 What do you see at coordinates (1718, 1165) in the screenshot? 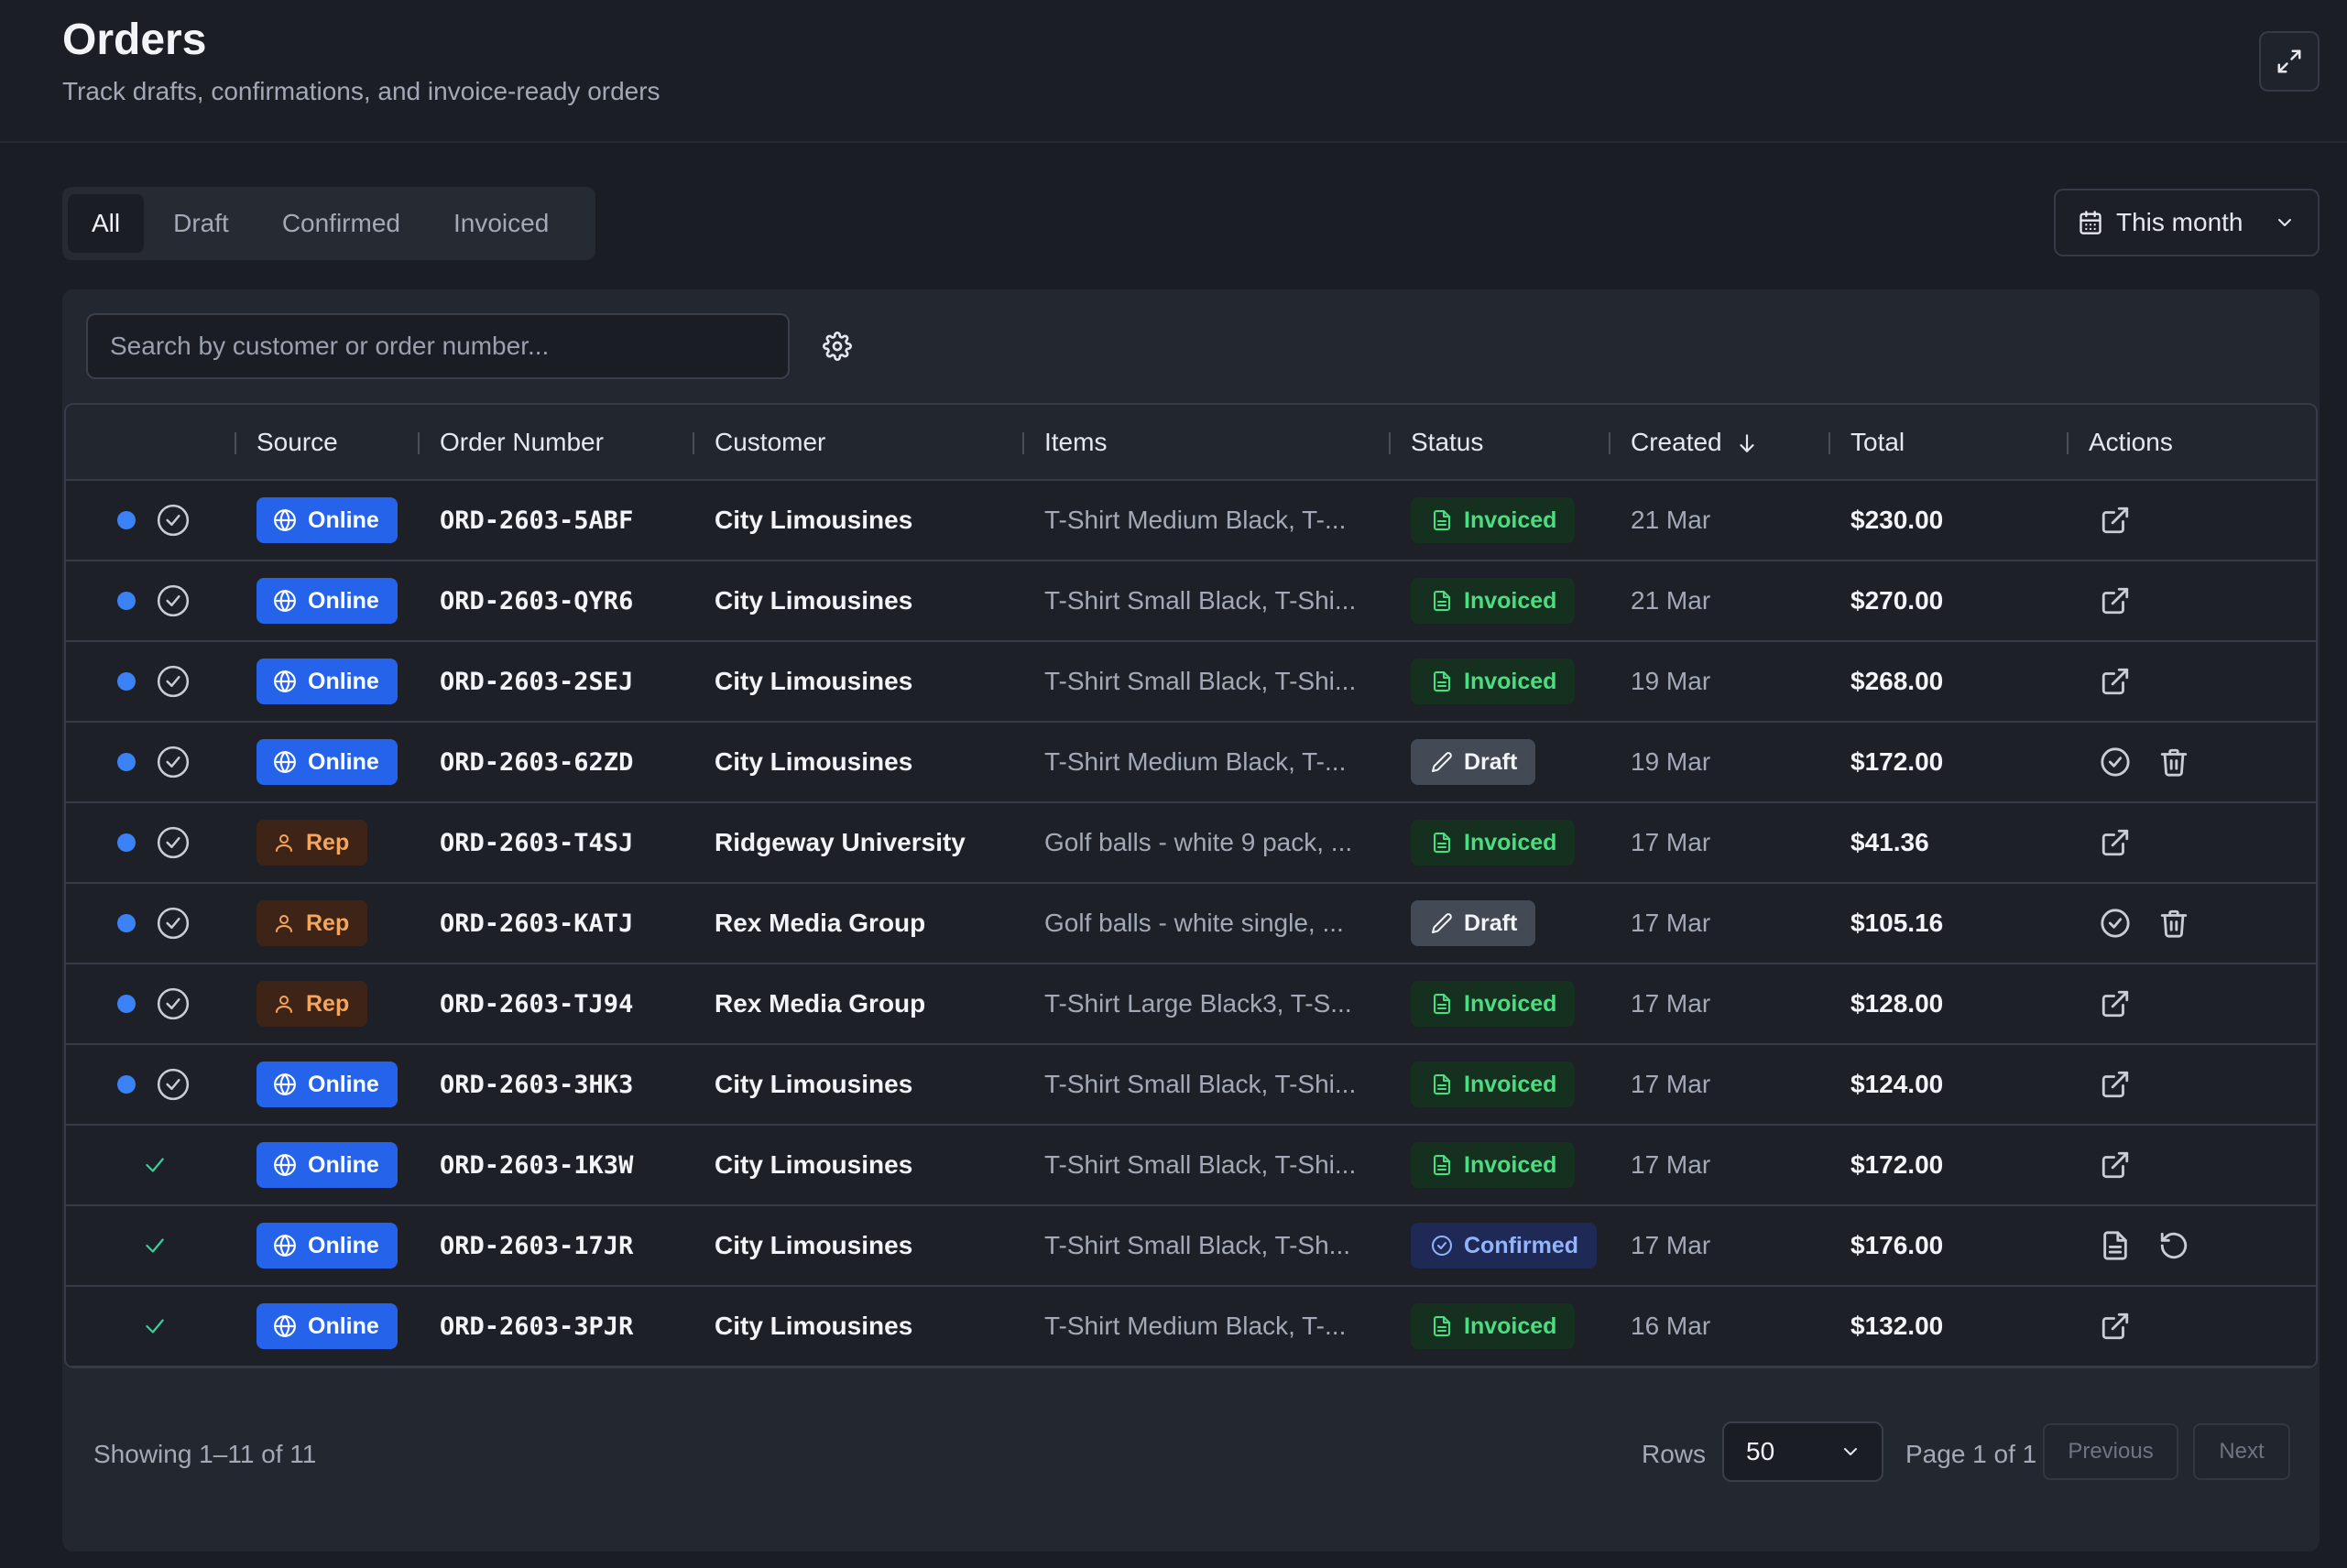
I see `created-cell: 17 Mar` at bounding box center [1718, 1165].